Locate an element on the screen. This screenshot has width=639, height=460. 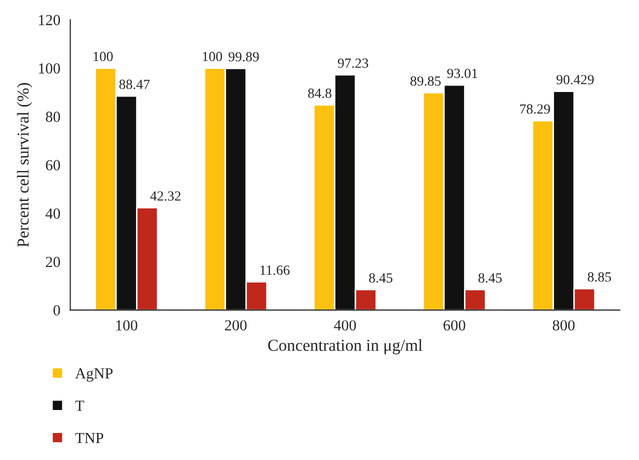
y-tick-label: 60 is located at coordinates (53, 165).